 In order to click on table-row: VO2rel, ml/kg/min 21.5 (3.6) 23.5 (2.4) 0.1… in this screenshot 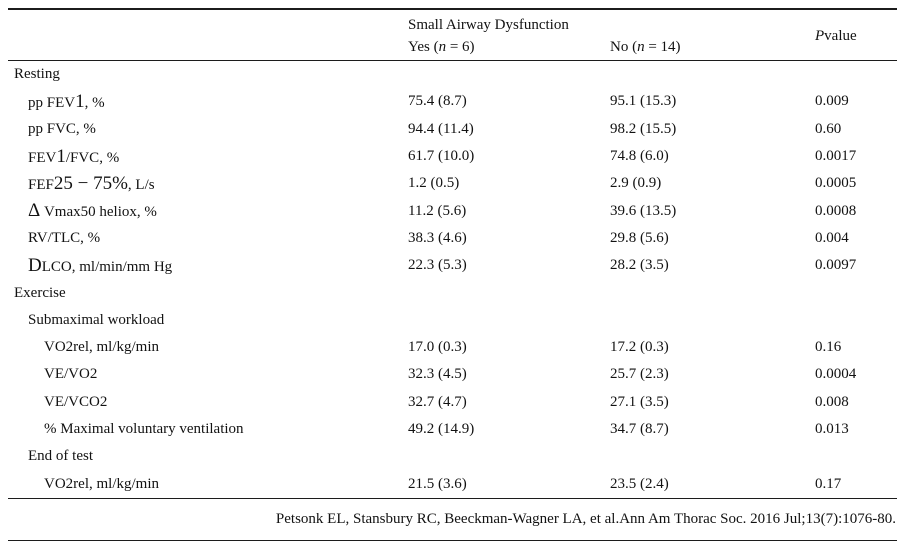, I will do `click(452, 483)`.